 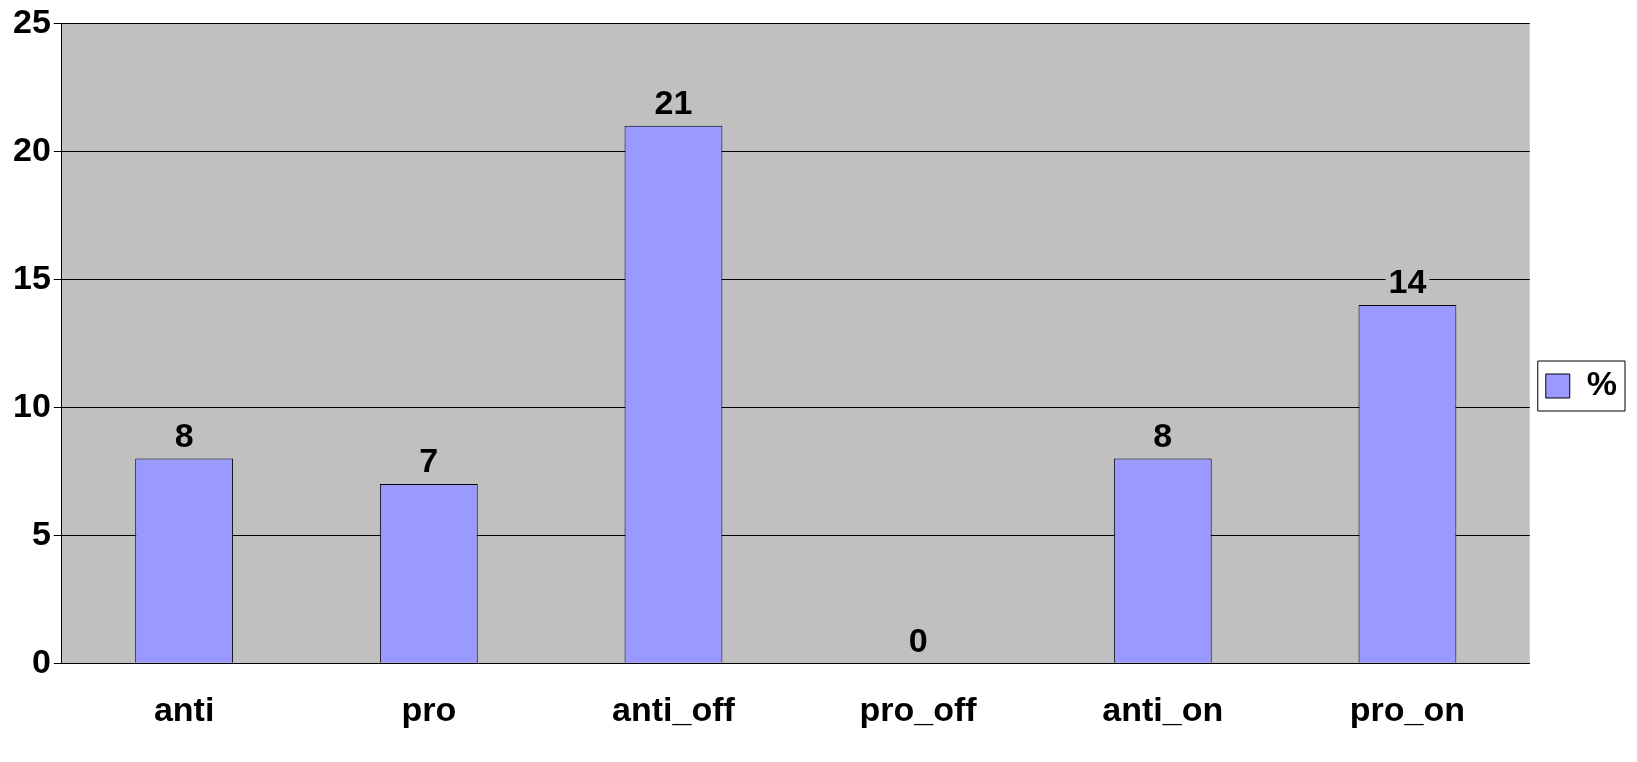 What do you see at coordinates (1407, 281) in the screenshot?
I see `data-label: 14` at bounding box center [1407, 281].